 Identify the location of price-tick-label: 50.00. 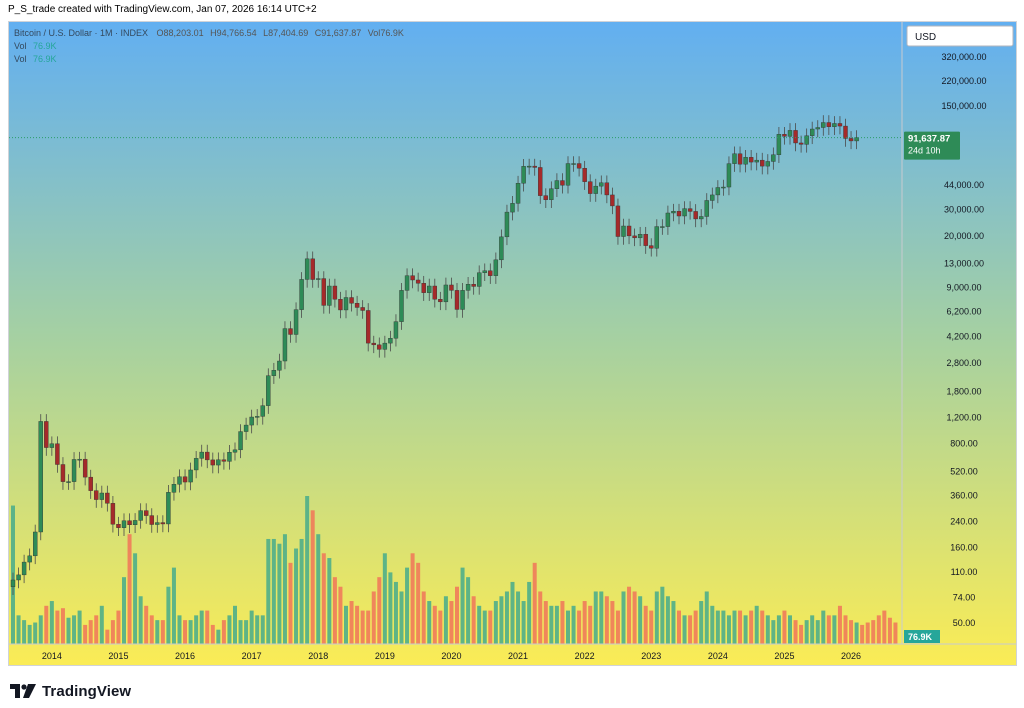
(964, 623).